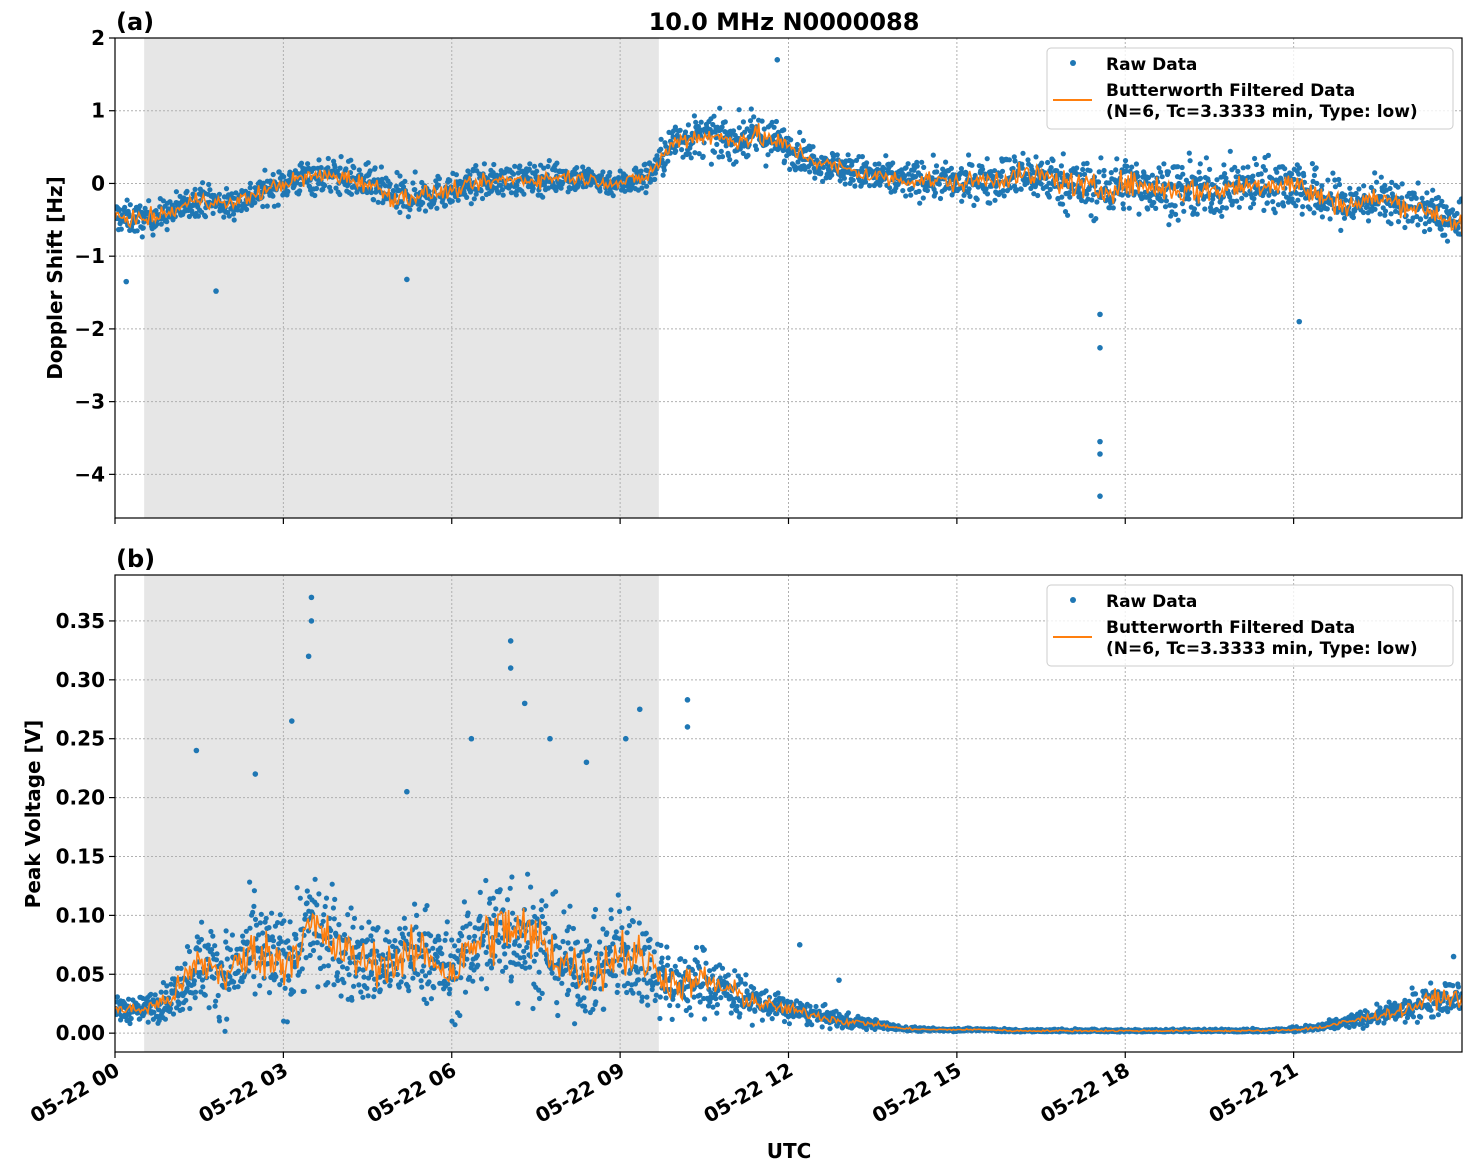  Describe the element at coordinates (1262, 112) in the screenshot. I see `legend-label-filtered-params: (N=6, Tc=3.3333 min, Type: low)` at that location.